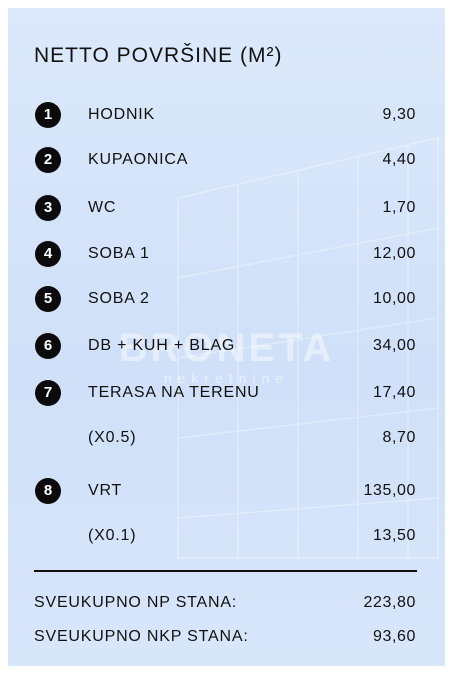 This screenshot has width=455, height=677. Describe the element at coordinates (399, 114) in the screenshot. I see `row-value: 9,30` at that location.